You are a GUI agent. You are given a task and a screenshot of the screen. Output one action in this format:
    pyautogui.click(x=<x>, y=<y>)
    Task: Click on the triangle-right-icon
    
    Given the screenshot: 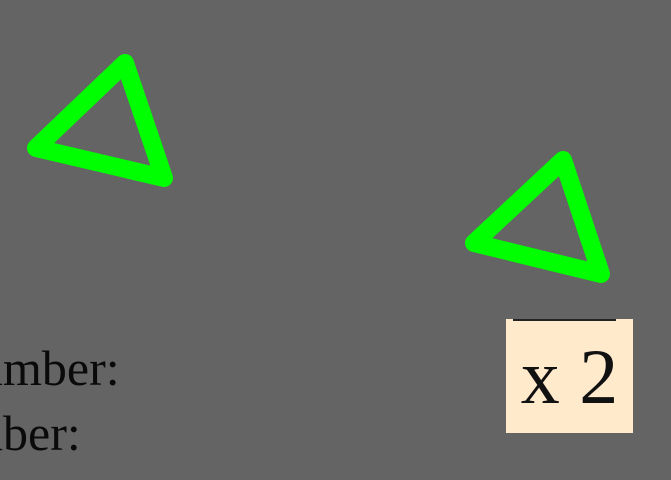 What is the action you would take?
    pyautogui.click(x=537, y=217)
    